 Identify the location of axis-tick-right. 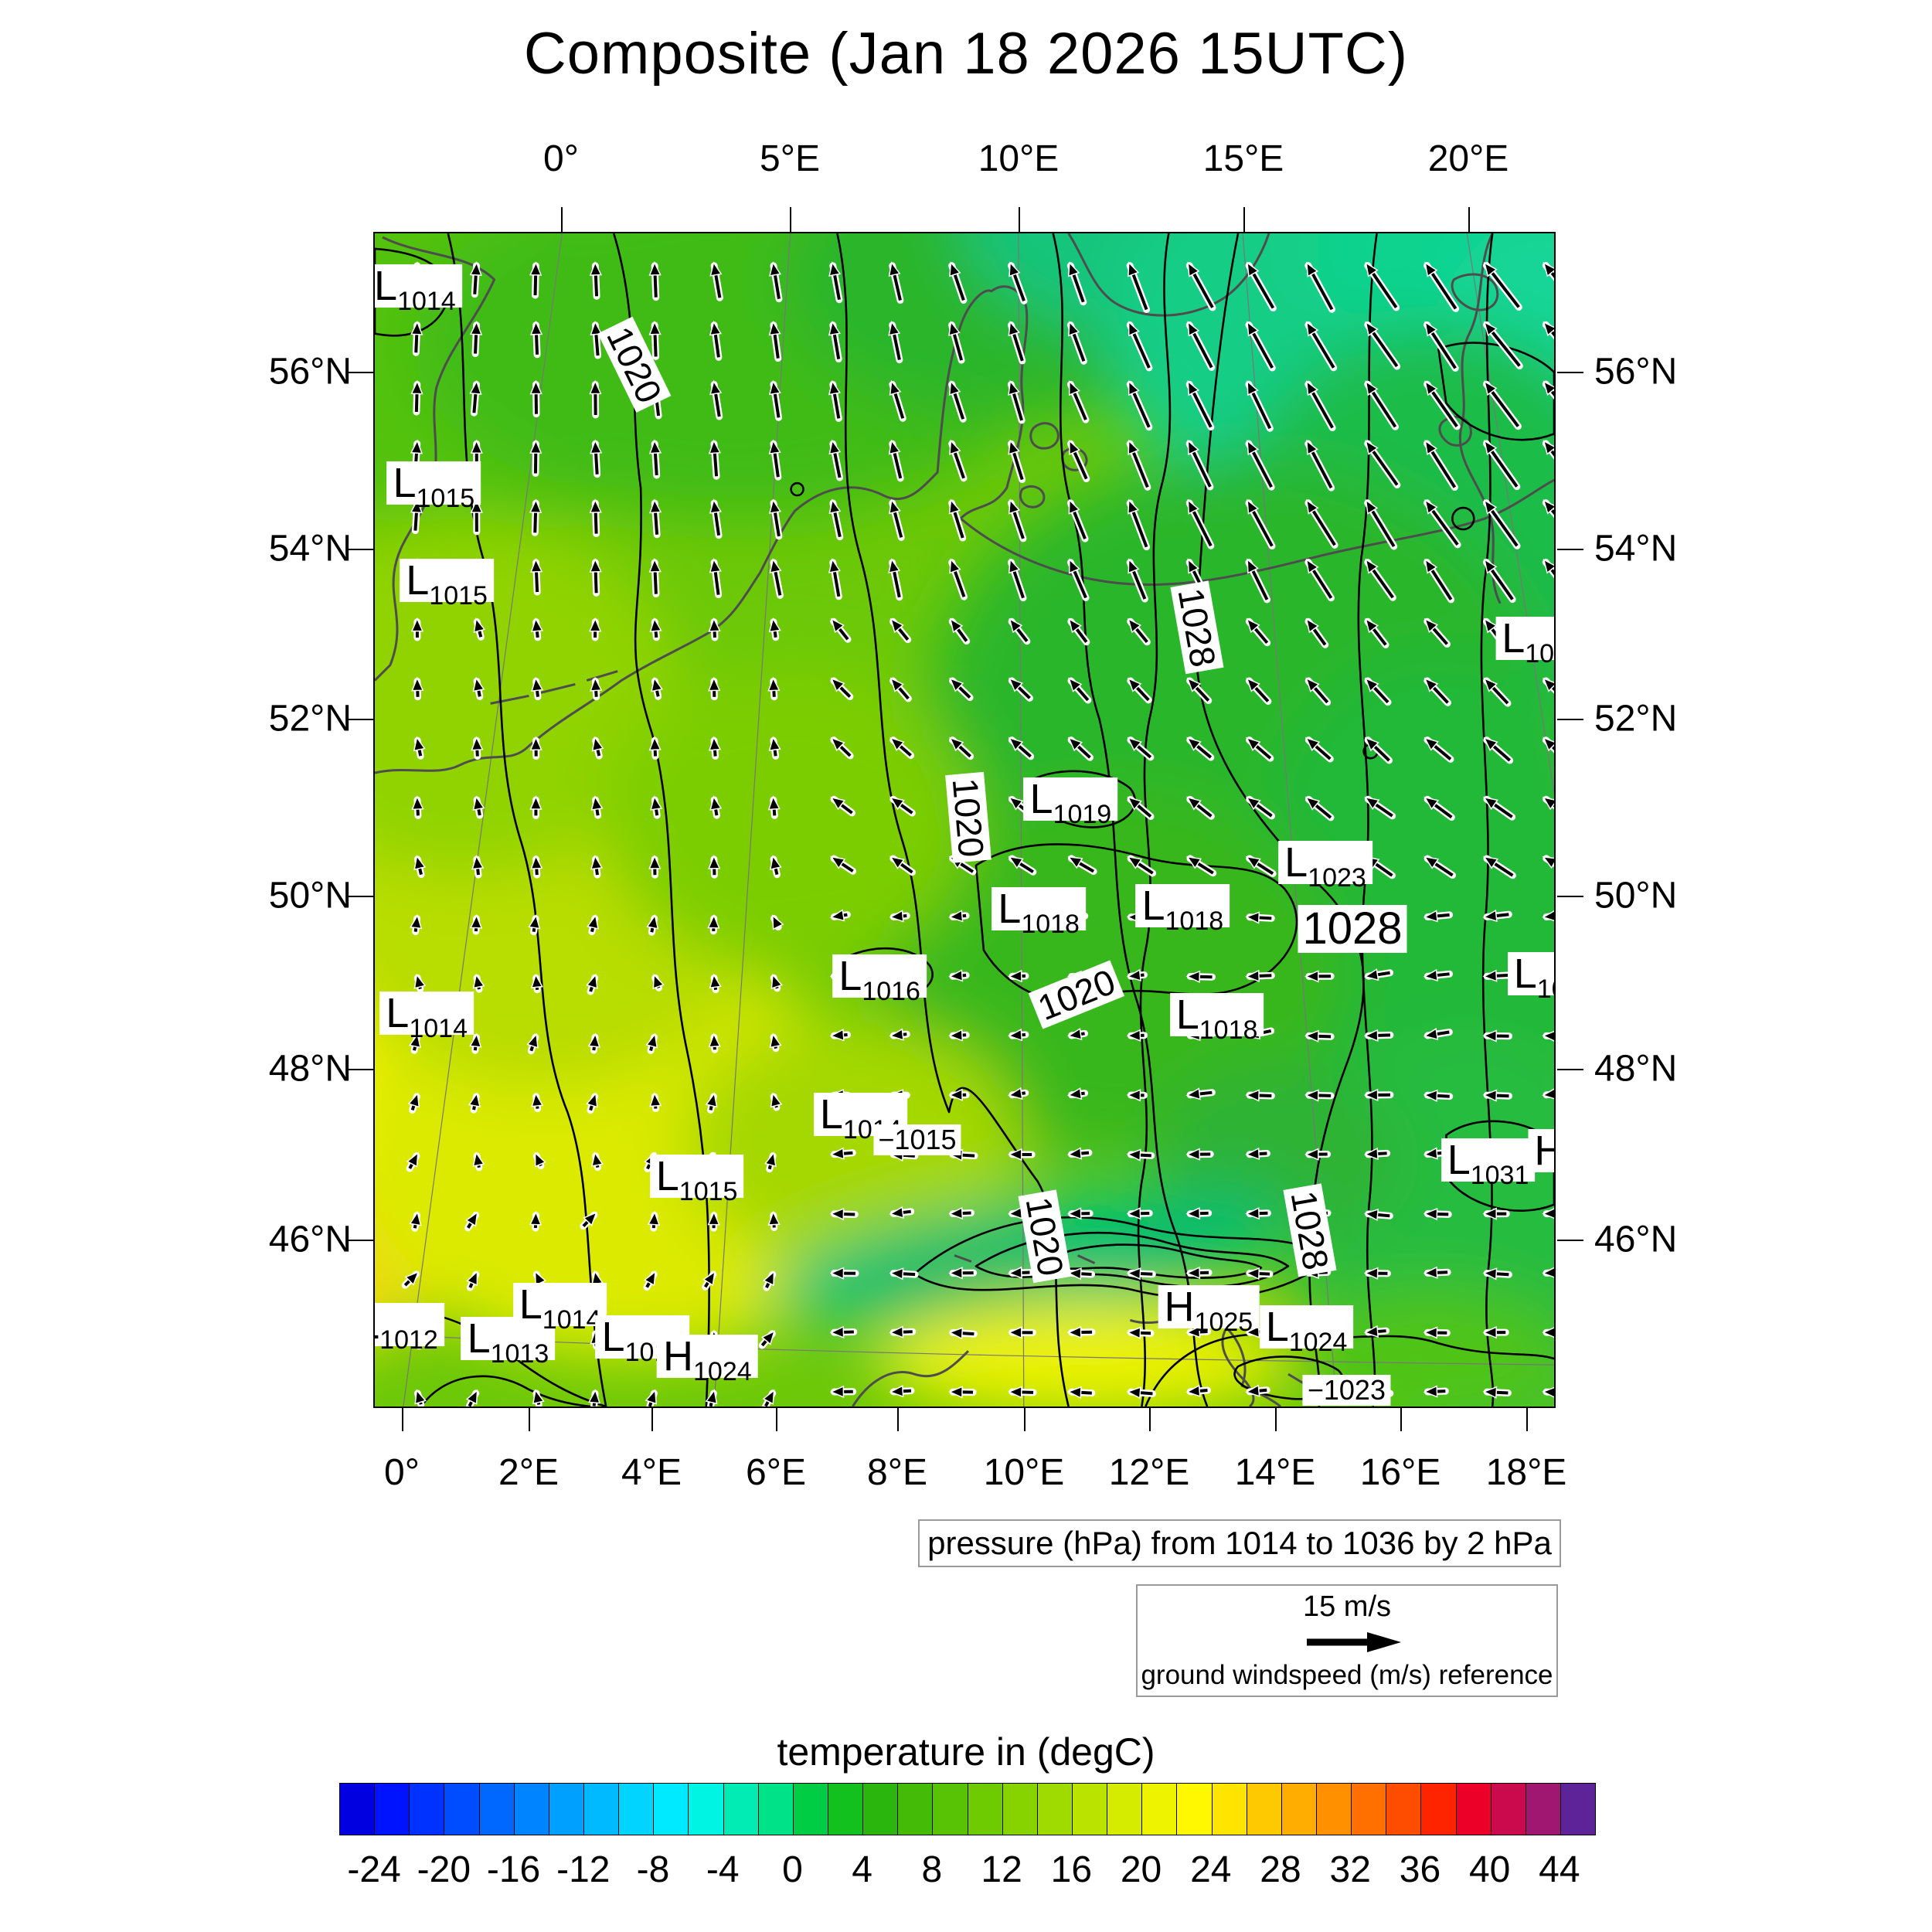
(1570, 1241).